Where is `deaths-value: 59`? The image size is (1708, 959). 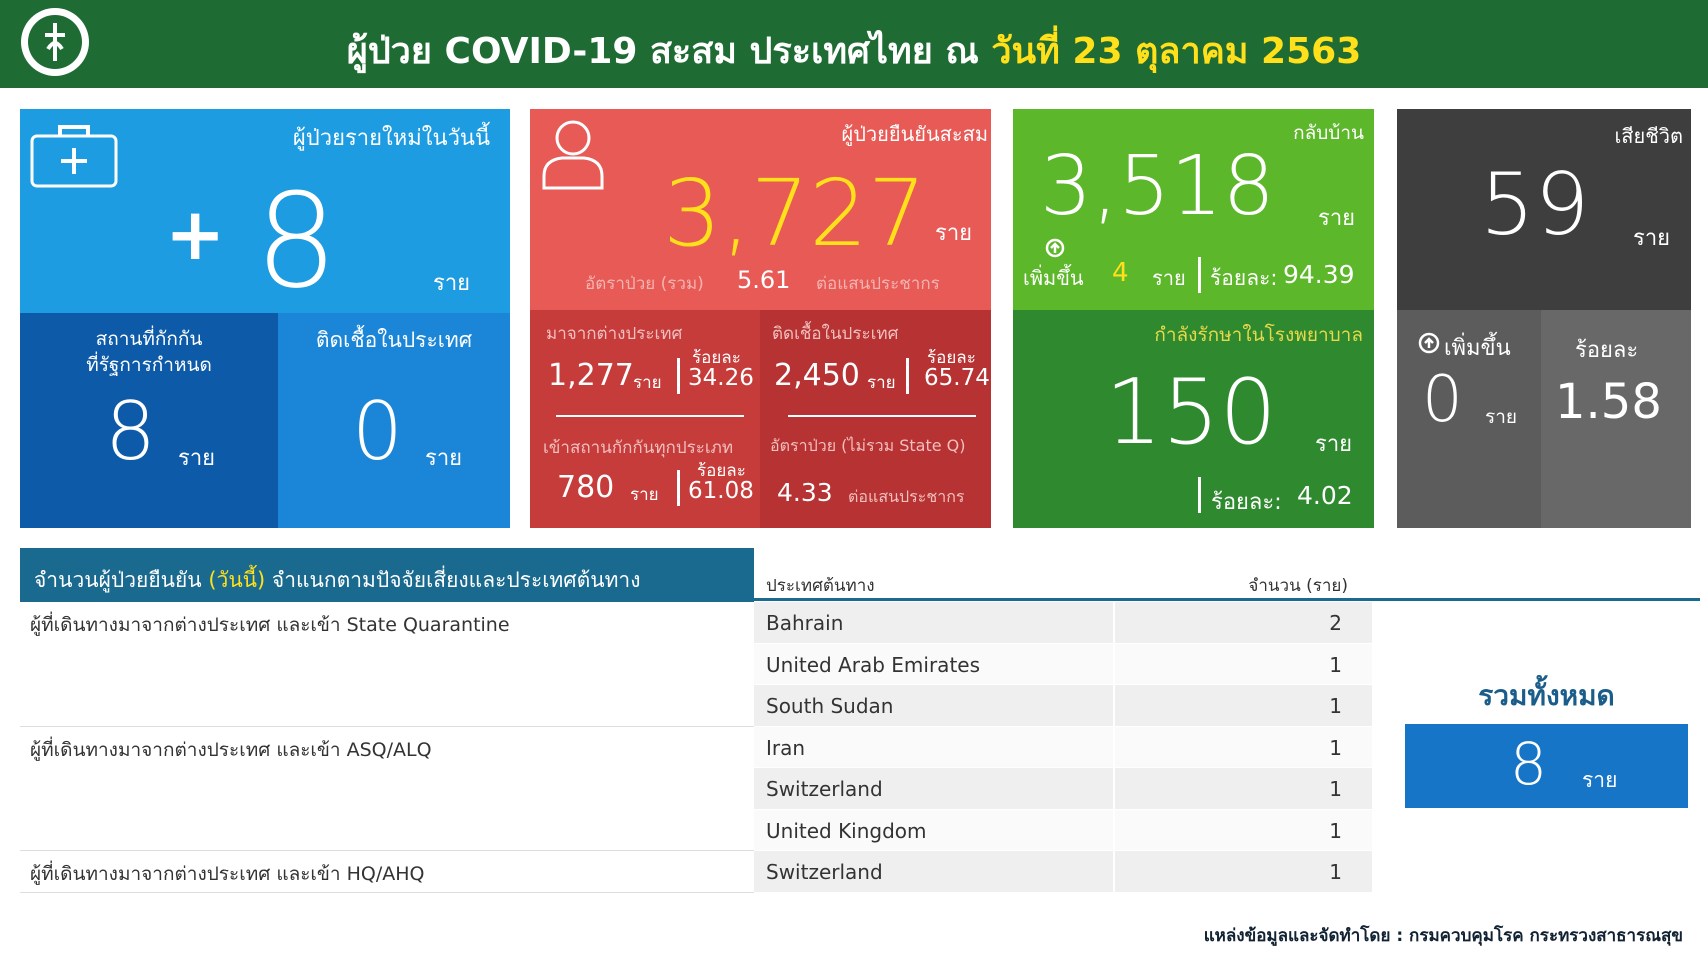
deaths-value: 59 is located at coordinates (1535, 205).